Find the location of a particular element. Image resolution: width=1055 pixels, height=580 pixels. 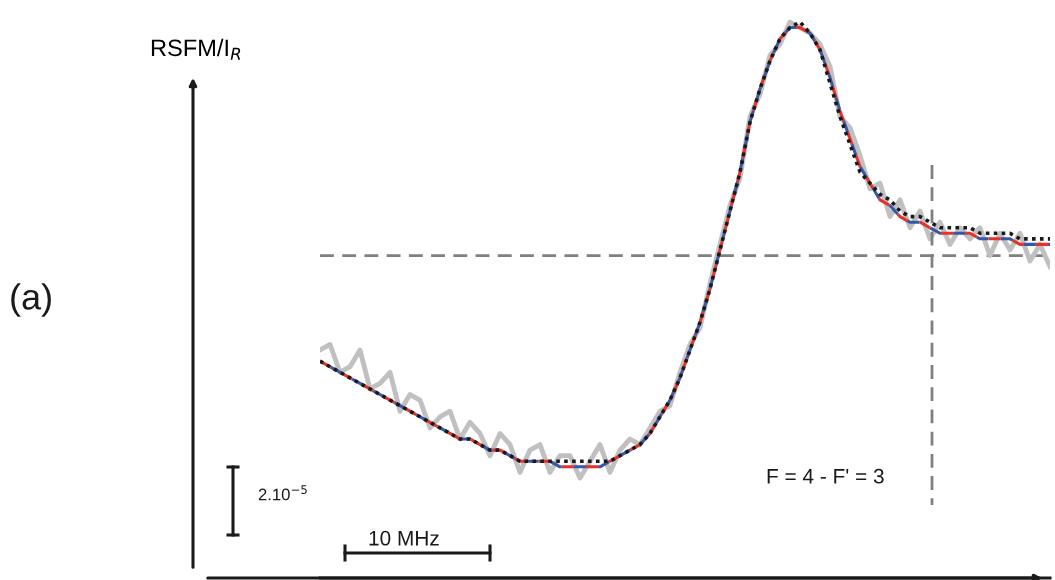

annotation: 10 MHz is located at coordinates (404, 538).